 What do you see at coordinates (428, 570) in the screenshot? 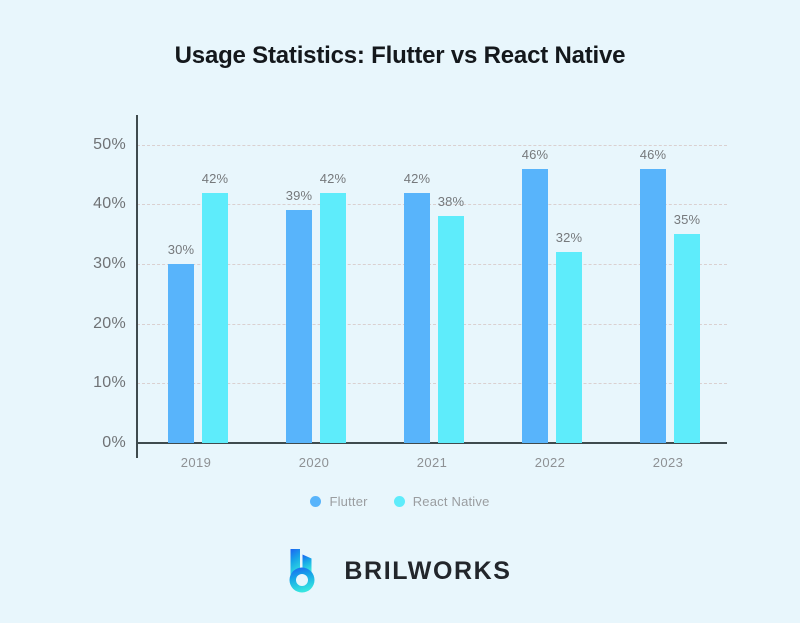
I see `brand-name: BRILWORKS` at bounding box center [428, 570].